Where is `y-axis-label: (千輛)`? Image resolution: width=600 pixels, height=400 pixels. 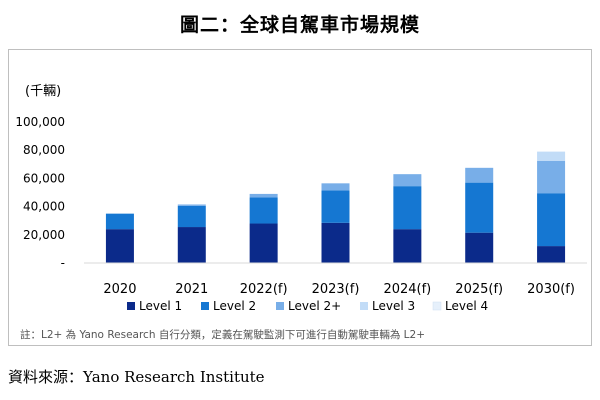
y-axis-label: (千輛) is located at coordinates (43, 91).